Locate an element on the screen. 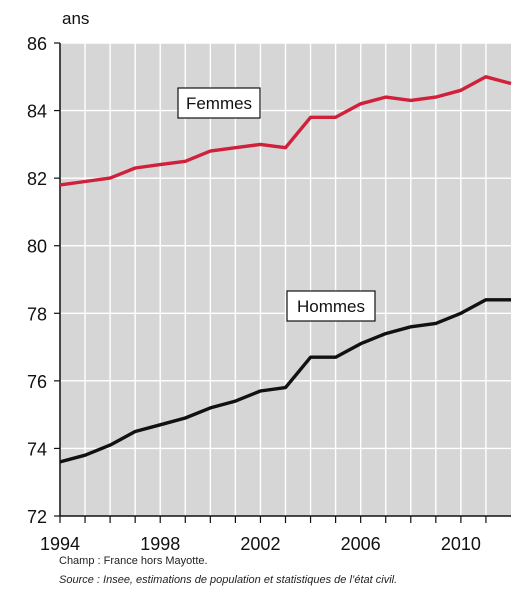 The height and width of the screenshot is (593, 523). series-label-box-hommes is located at coordinates (331, 306).